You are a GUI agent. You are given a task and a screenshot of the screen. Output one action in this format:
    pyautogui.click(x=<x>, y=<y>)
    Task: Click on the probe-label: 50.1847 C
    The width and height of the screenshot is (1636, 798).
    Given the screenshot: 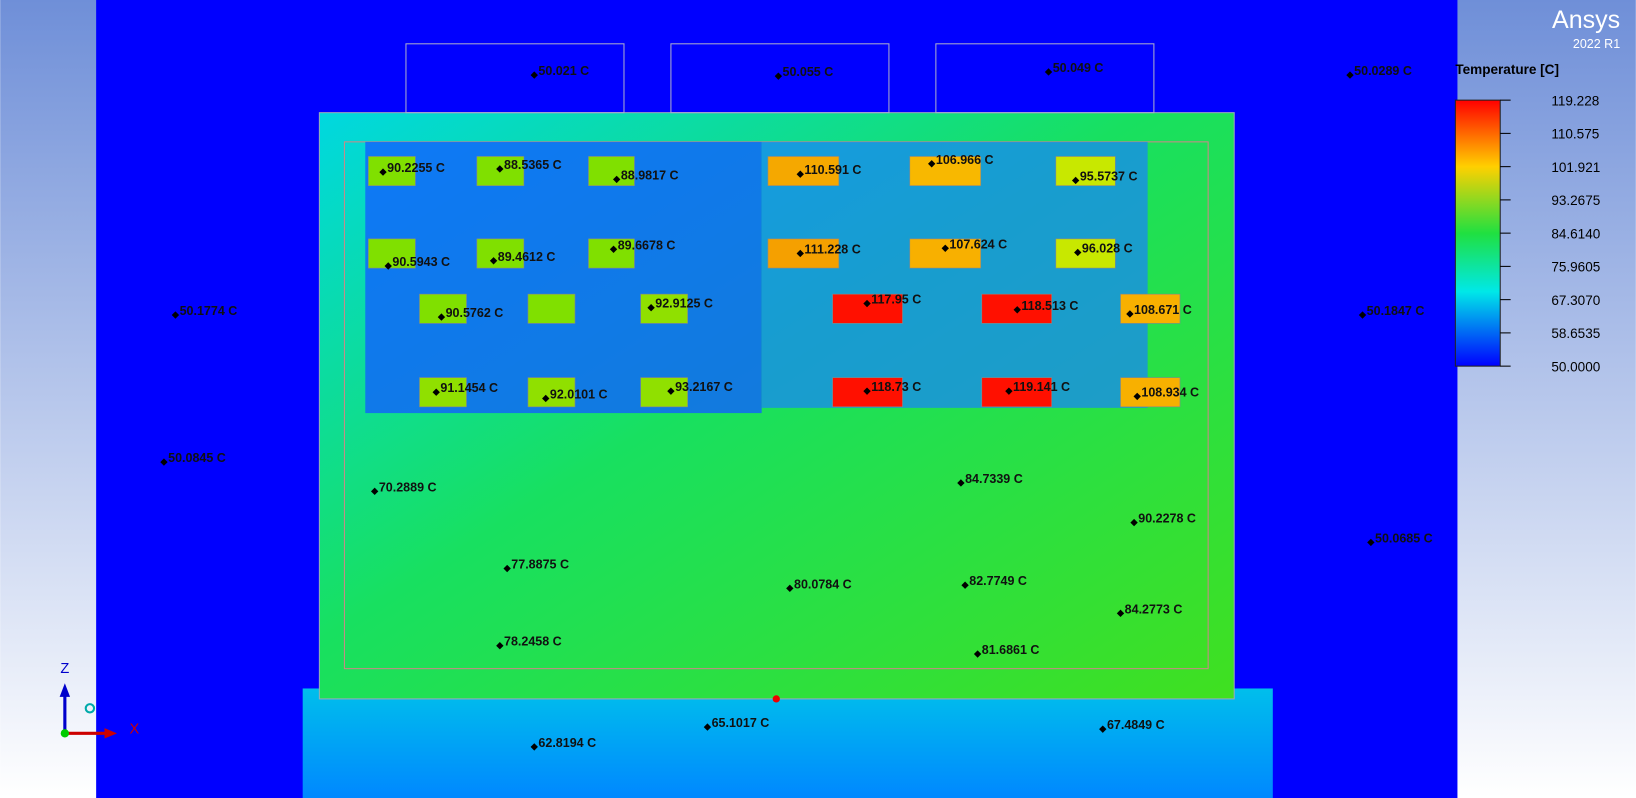 What is the action you would take?
    pyautogui.click(x=1396, y=311)
    